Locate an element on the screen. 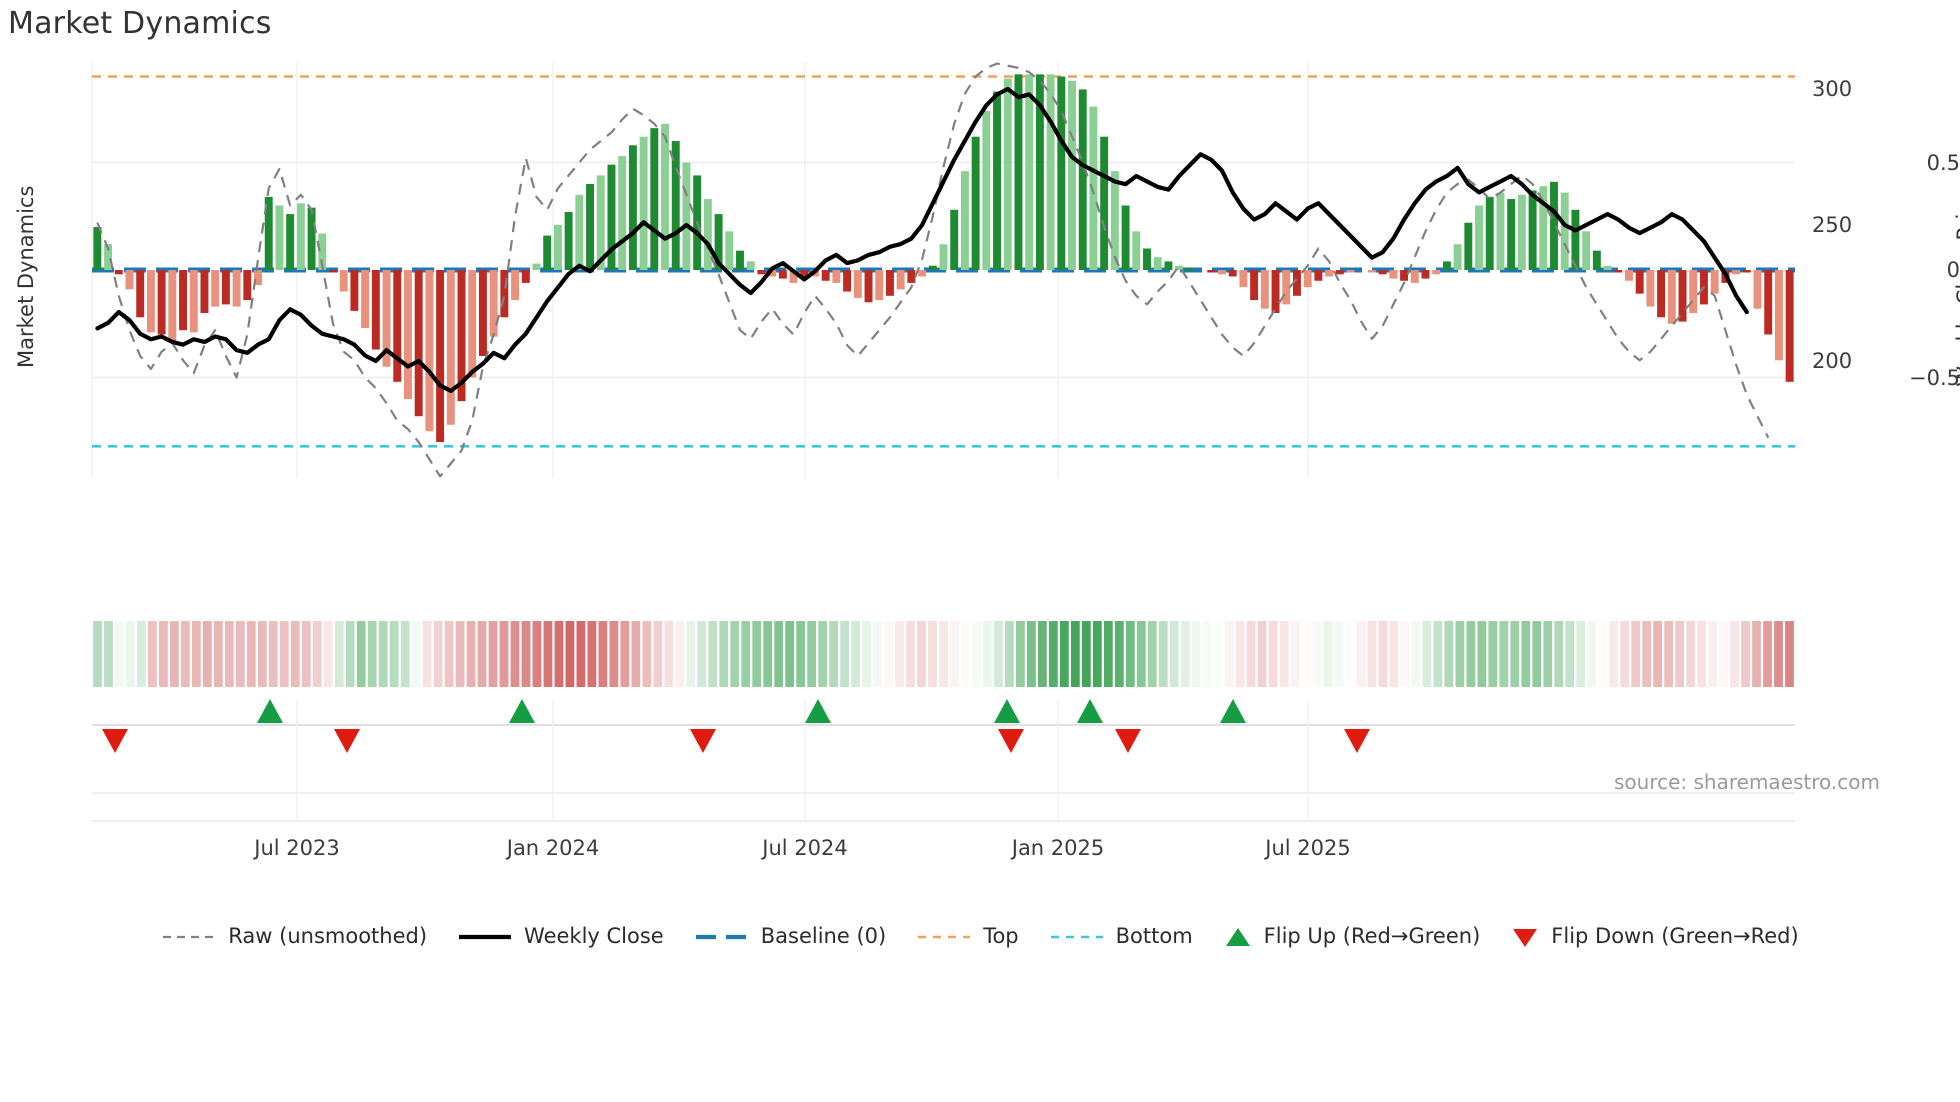 The image size is (1960, 1102). legend-item-3: Top is located at coordinates (967, 936).